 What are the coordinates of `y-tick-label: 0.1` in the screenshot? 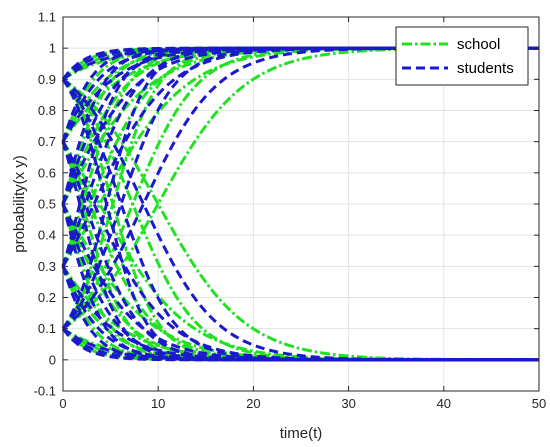 It's located at (47, 328).